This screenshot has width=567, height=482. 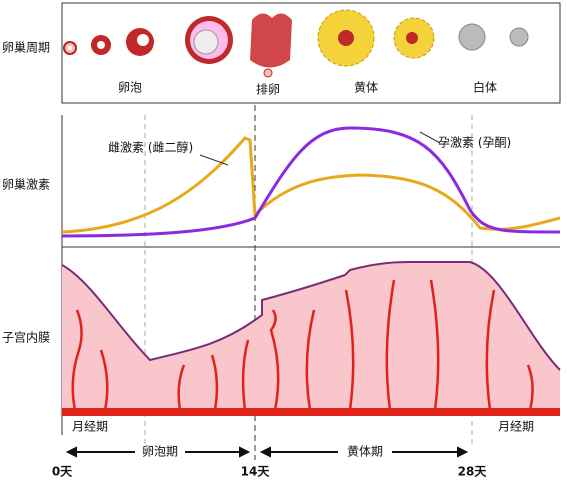 I want to click on stage-label: 排卵, so click(x=268, y=90).